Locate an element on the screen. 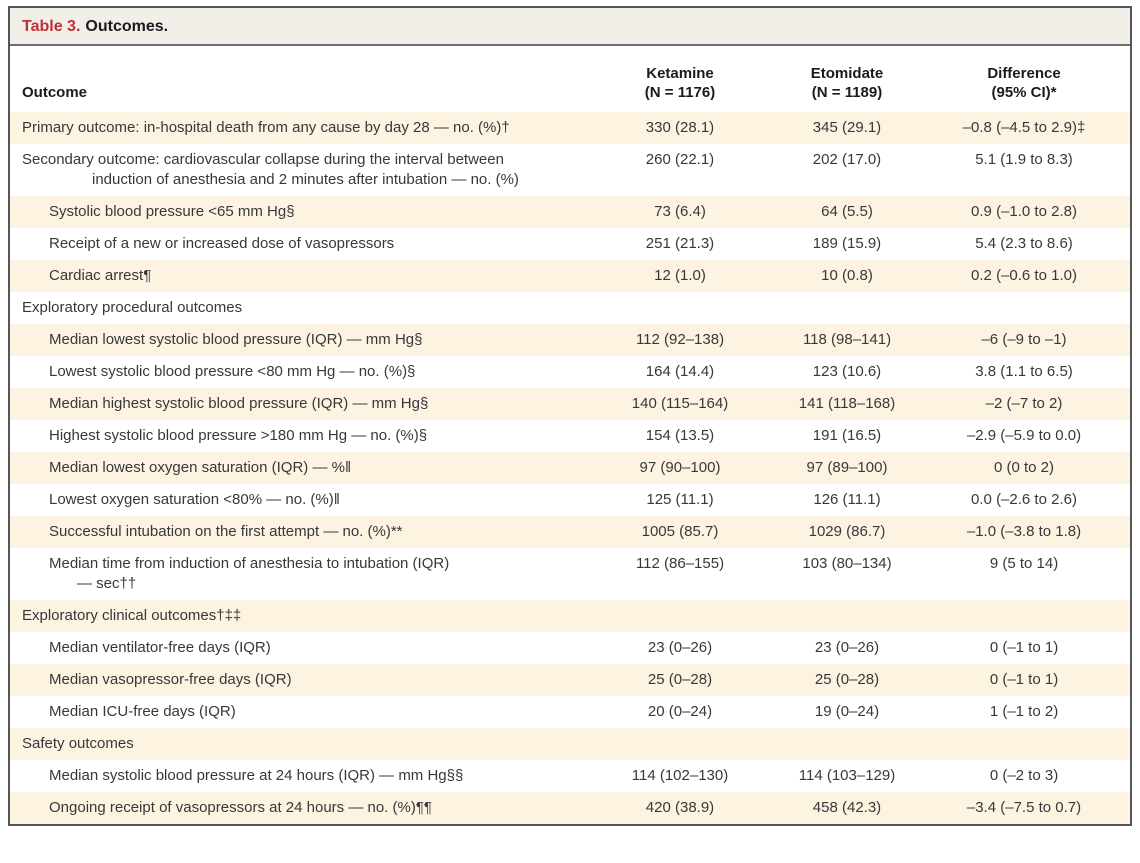 Image resolution: width=1140 pixels, height=863 pixels. column-header-difference-ci: (95% CI)* is located at coordinates (1024, 92).